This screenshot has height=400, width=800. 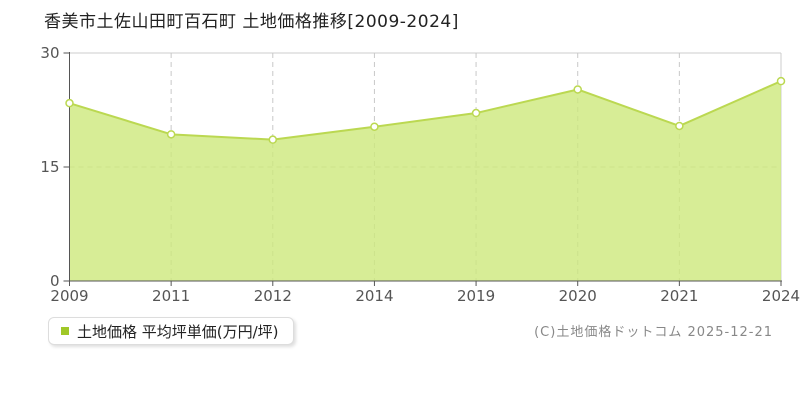 What do you see at coordinates (65, 331) in the screenshot?
I see `legend-series-marker-icon` at bounding box center [65, 331].